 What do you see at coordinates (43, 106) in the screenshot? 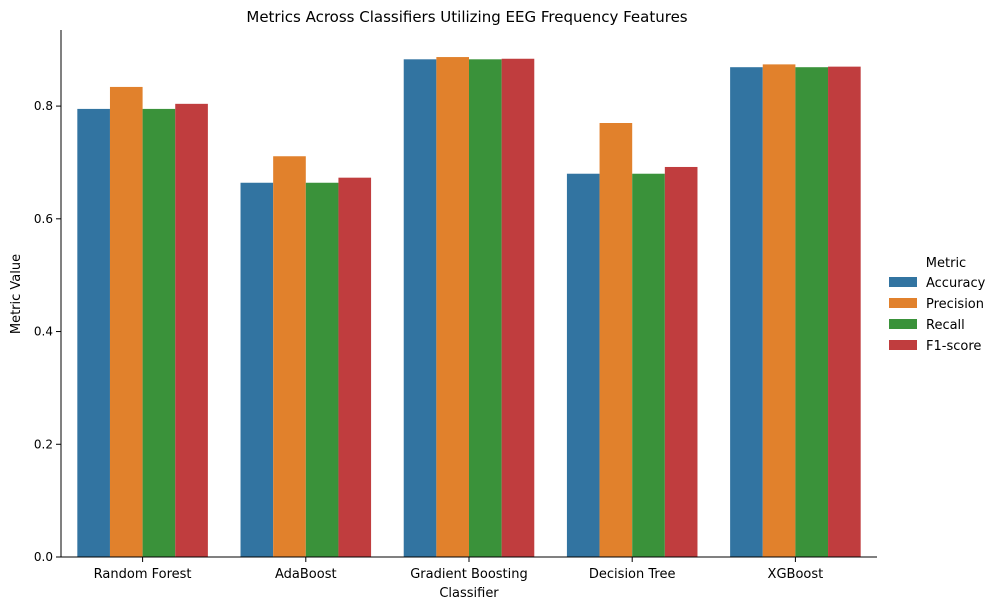
I see `y-tick-label: 0.8` at bounding box center [43, 106].